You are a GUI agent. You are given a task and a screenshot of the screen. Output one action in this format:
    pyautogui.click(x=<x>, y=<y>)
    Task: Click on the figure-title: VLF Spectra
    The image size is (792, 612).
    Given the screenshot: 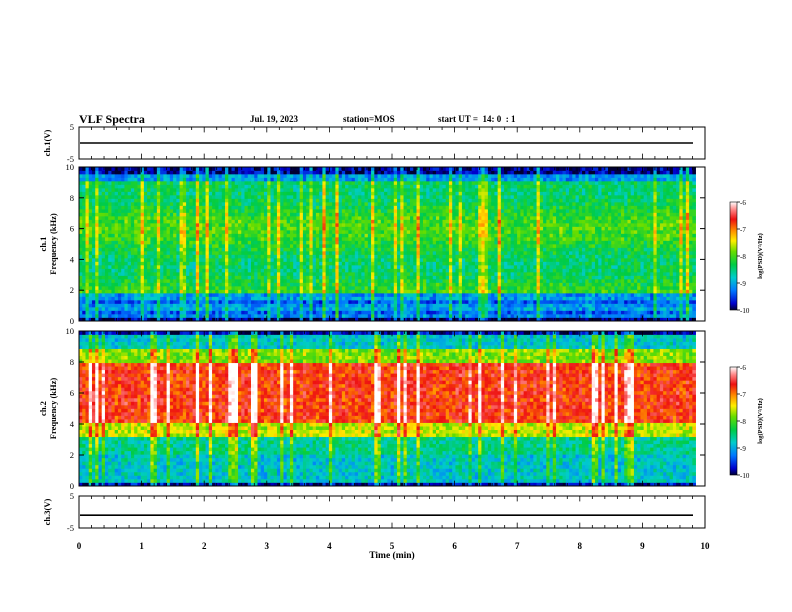 What is the action you would take?
    pyautogui.click(x=112, y=119)
    